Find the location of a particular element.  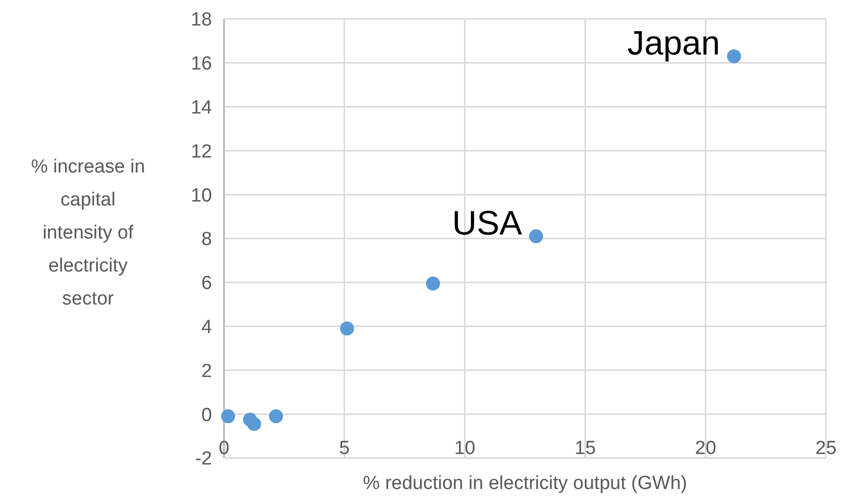

annotation: Japan is located at coordinates (673, 43).